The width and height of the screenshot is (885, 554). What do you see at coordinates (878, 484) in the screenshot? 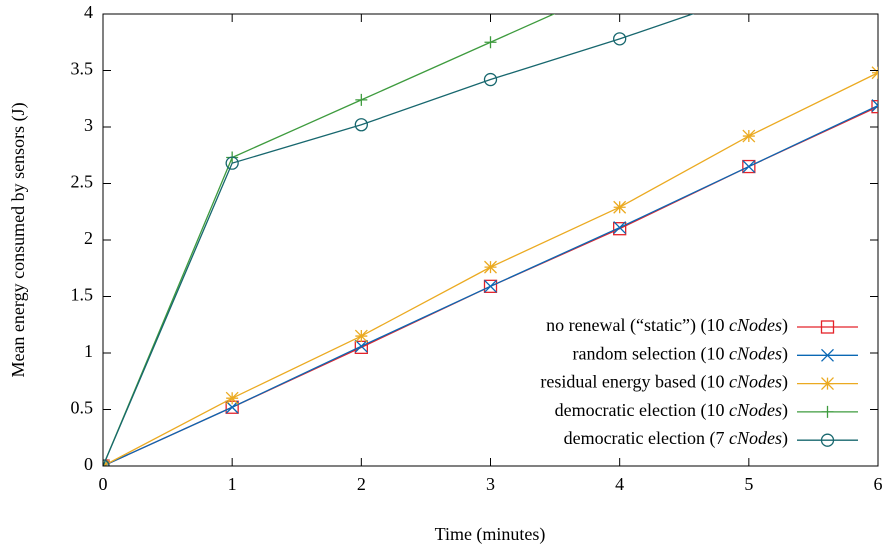
I see `x-tick-label: 6` at bounding box center [878, 484].